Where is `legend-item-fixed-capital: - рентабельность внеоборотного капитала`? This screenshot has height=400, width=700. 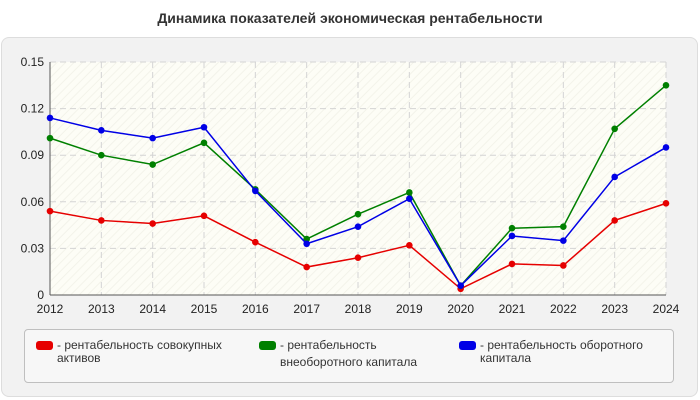
legend-item-fixed-capital: - рентабельность внеоборотного капитала is located at coordinates (338, 354).